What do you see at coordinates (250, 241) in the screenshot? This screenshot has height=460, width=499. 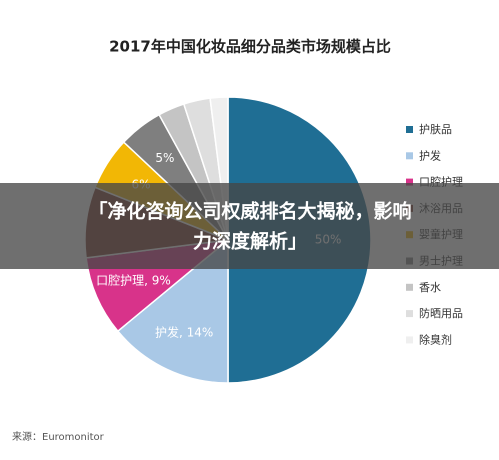 I see `banner-text: 力深度解析」` at bounding box center [250, 241].